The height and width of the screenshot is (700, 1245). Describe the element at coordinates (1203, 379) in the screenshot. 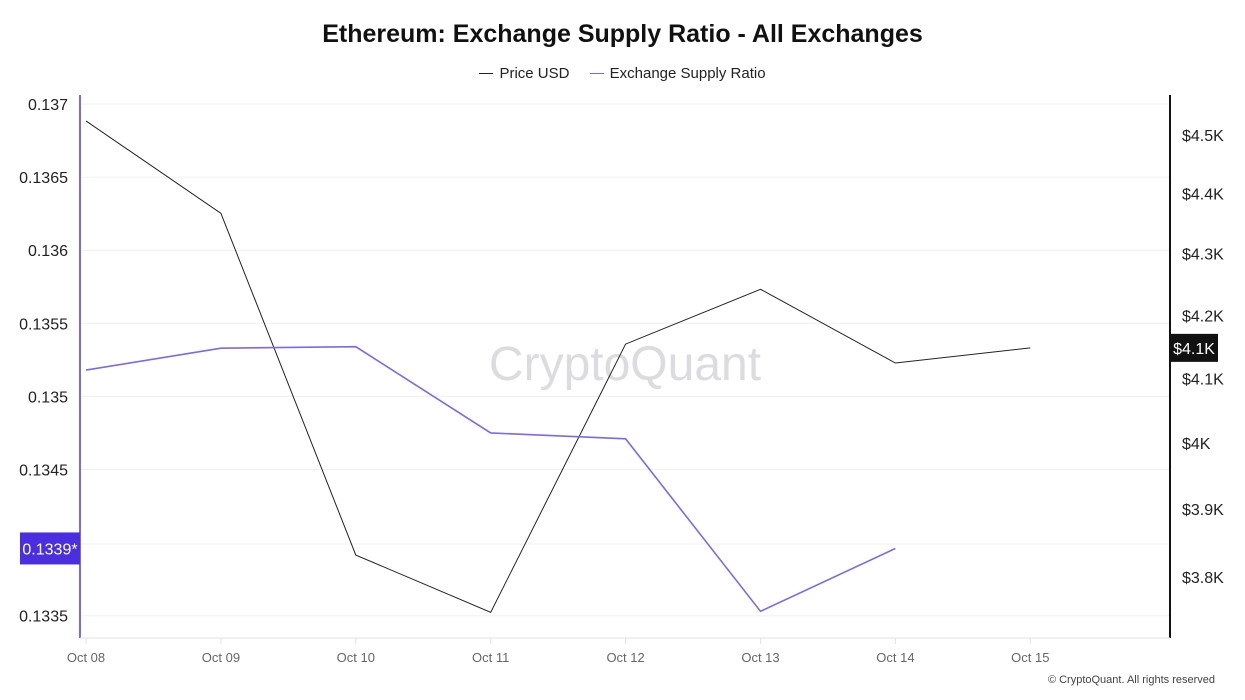

I see `right-tick-label: $4.1K` at that location.